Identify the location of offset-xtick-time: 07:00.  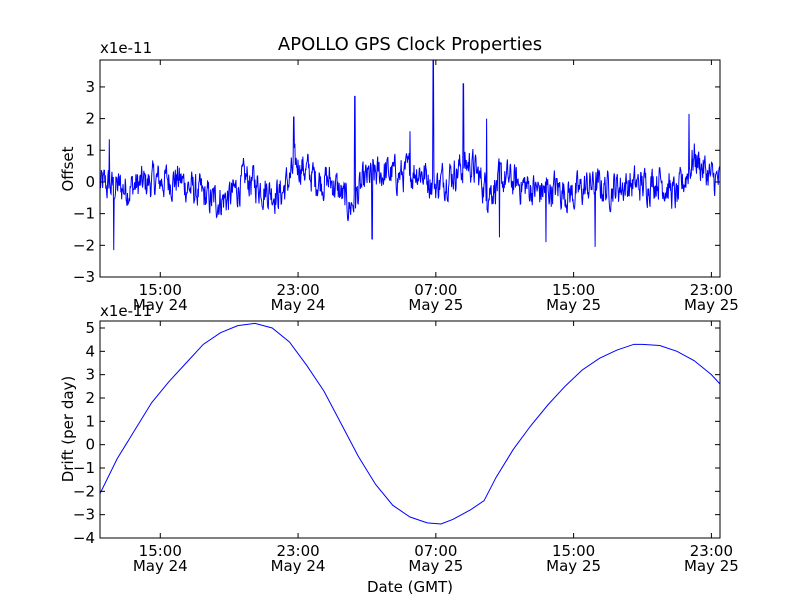
(435, 290).